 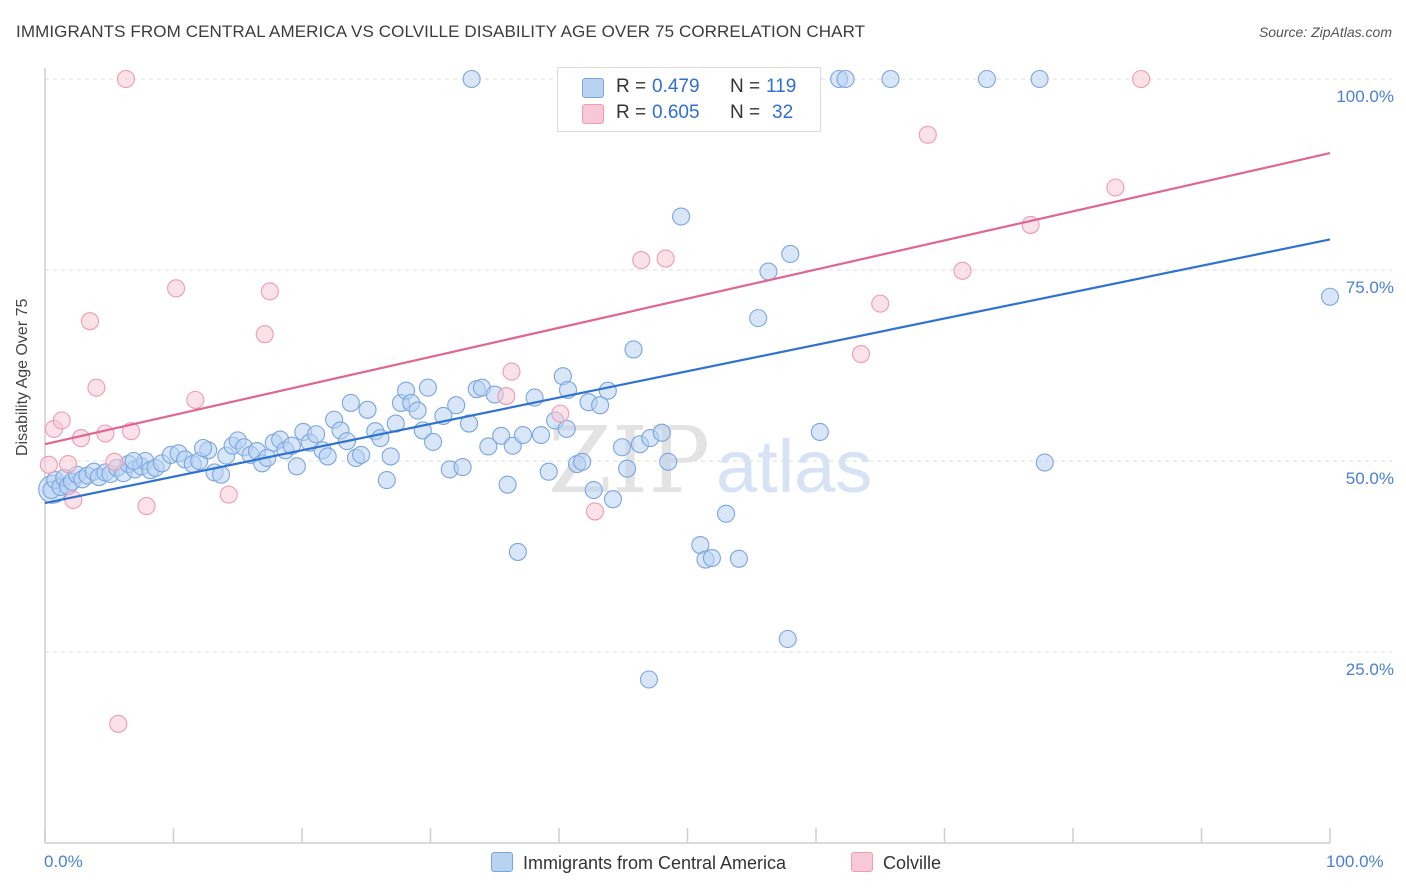 What do you see at coordinates (63, 861) in the screenshot?
I see `x-tick-label: 0.0%` at bounding box center [63, 861].